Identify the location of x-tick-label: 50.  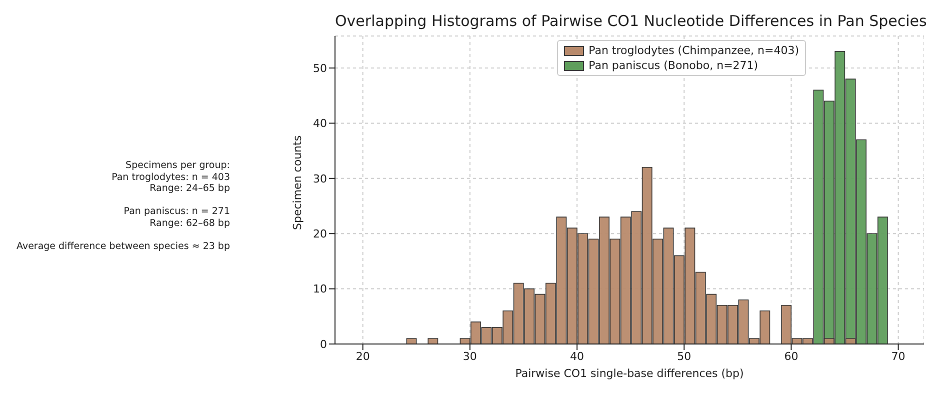
(684, 356).